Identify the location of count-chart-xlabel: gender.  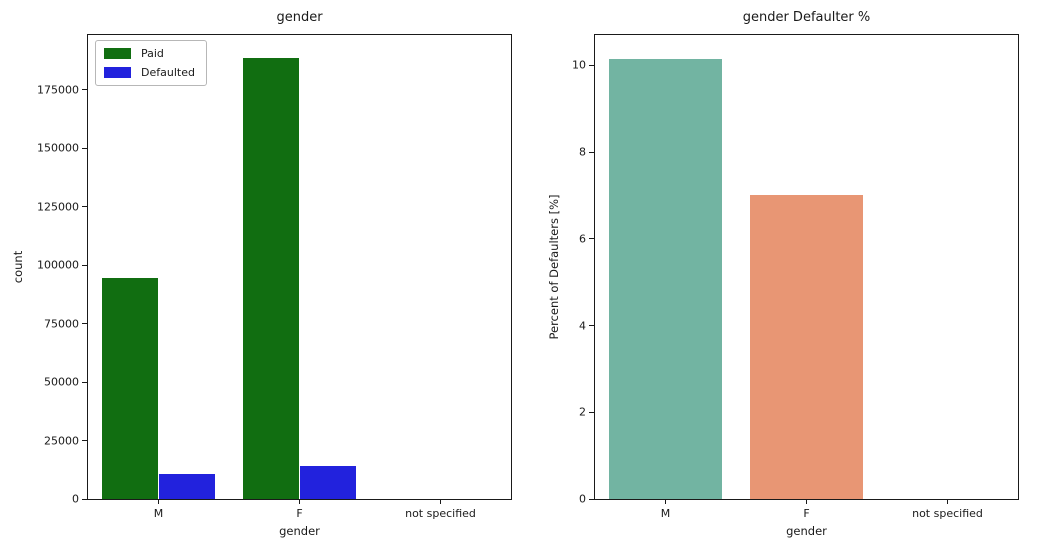
(299, 531).